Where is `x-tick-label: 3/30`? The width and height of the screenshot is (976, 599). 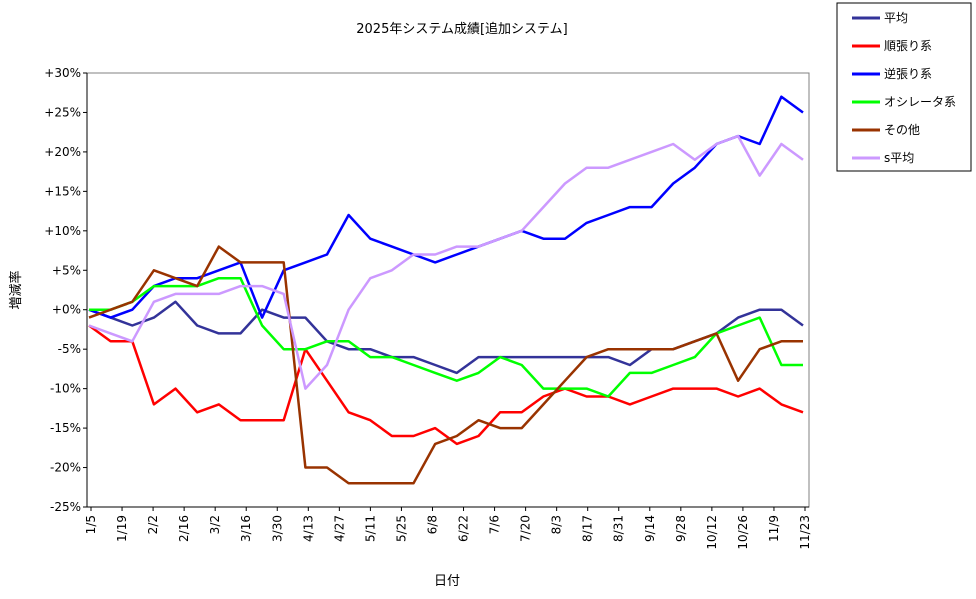
x-tick-label: 3/30 is located at coordinates (277, 528).